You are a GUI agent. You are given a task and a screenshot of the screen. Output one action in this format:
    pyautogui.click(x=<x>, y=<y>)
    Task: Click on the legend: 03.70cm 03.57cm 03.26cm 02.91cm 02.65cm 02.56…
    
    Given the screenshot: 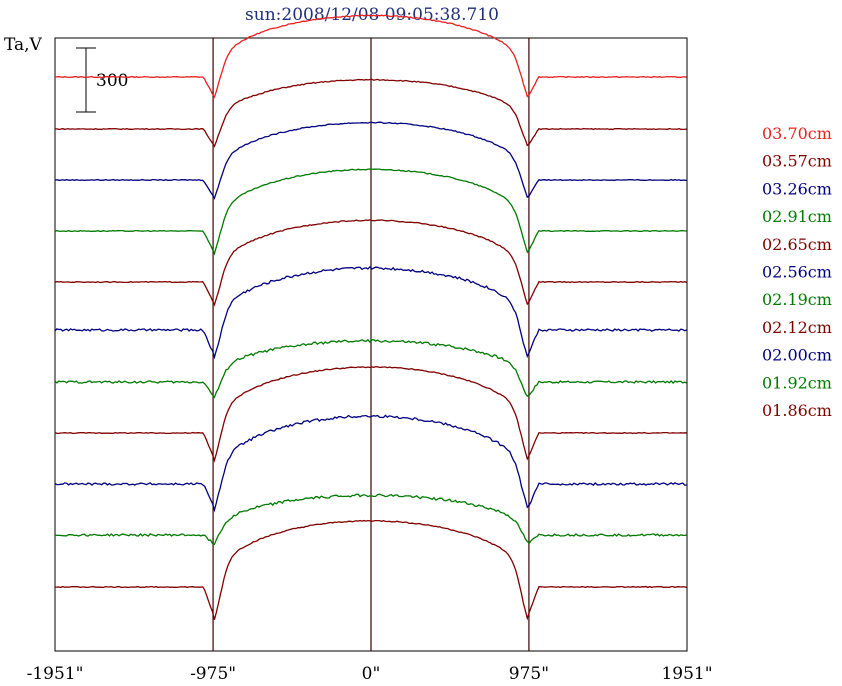 What is the action you would take?
    pyautogui.click(x=797, y=272)
    